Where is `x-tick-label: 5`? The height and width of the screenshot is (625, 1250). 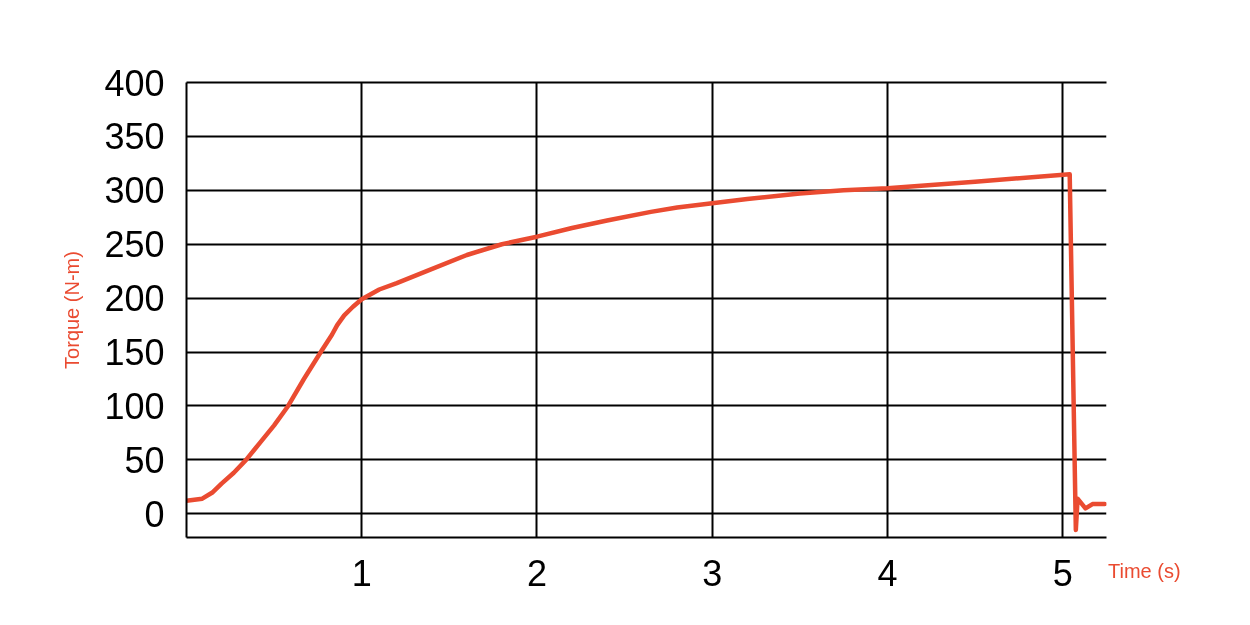
x-tick-label: 5 is located at coordinates (1062, 573).